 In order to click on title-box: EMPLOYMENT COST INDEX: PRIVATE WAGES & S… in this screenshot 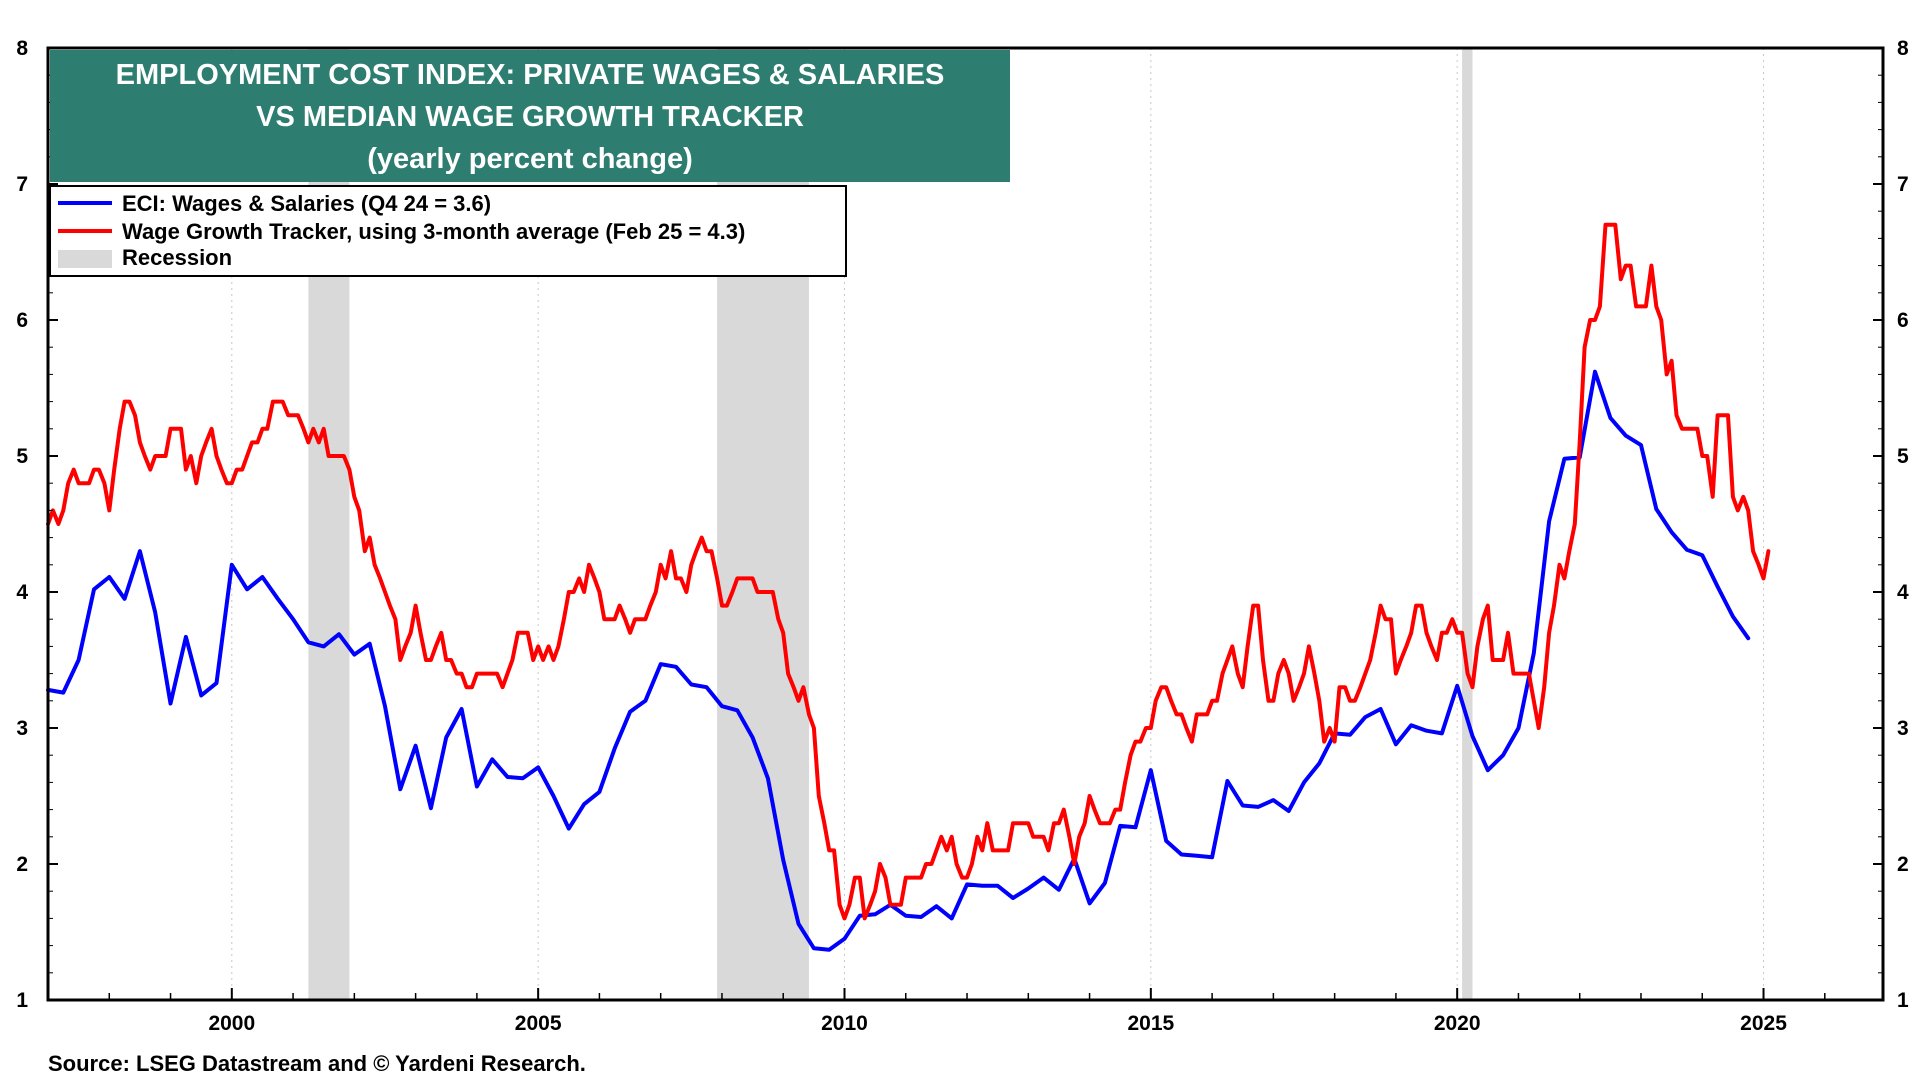, I will do `click(530, 116)`.